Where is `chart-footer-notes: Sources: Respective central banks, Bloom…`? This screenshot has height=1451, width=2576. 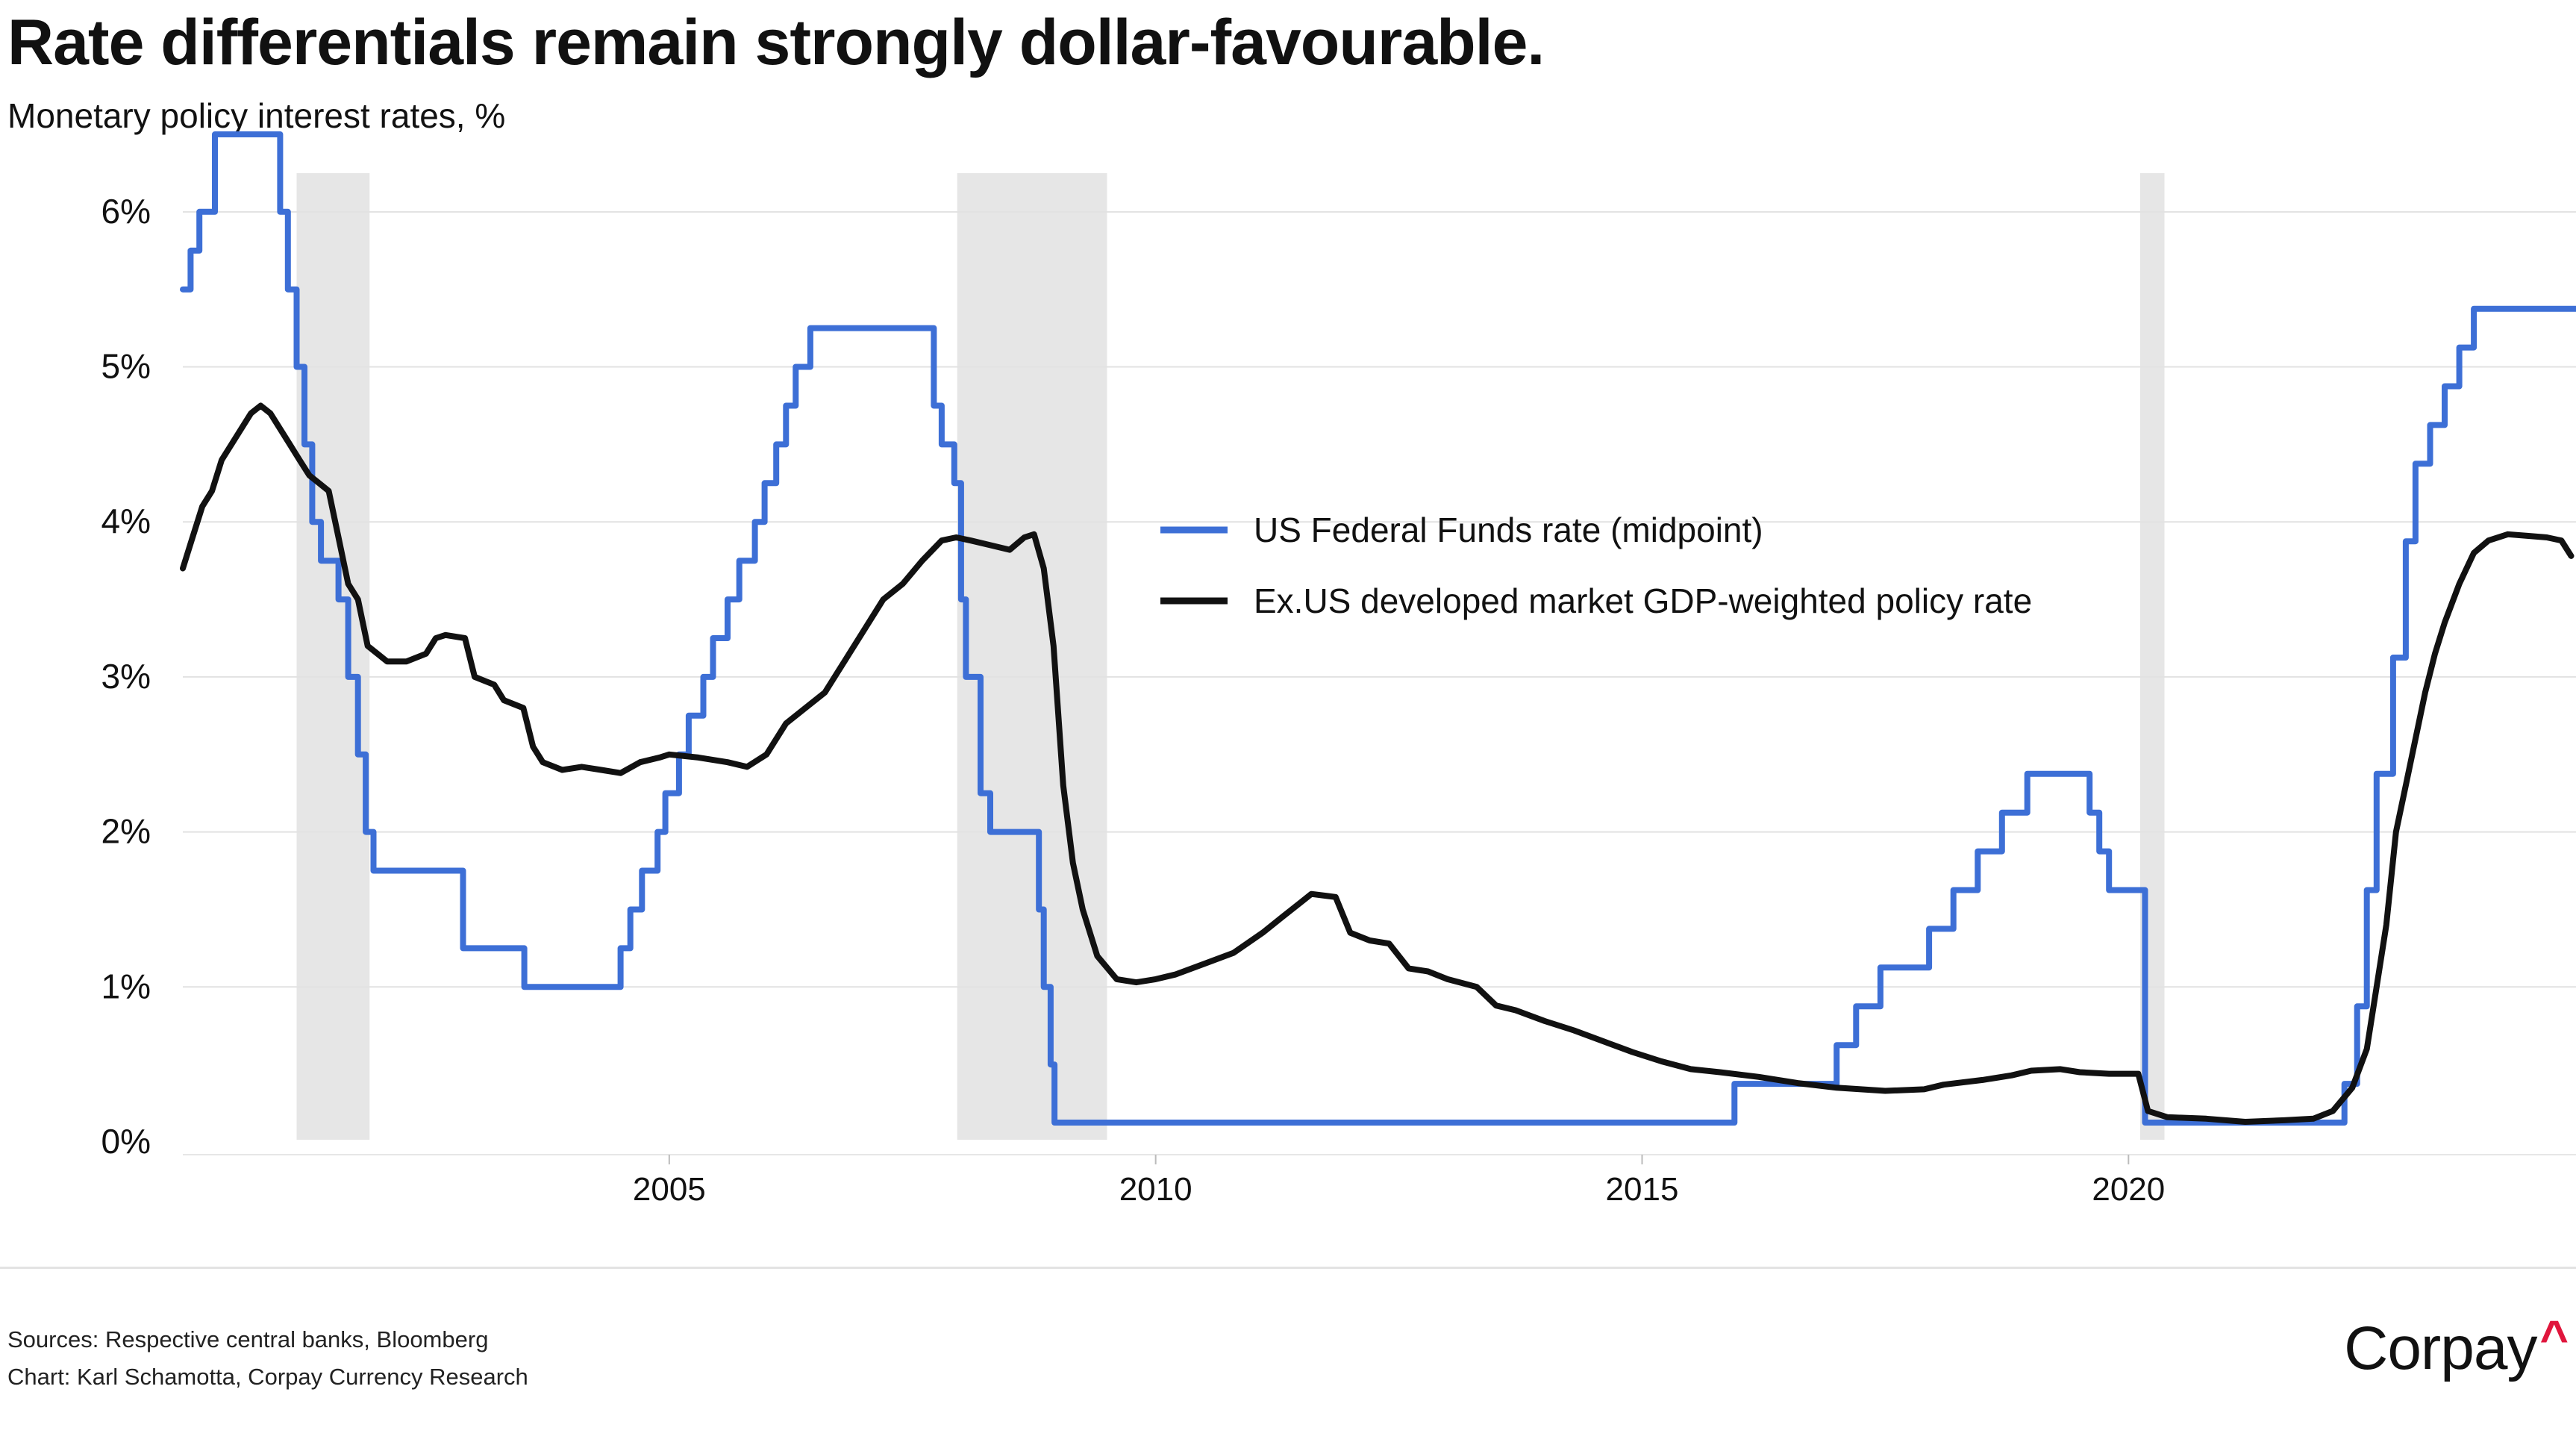
chart-footer-notes: Sources: Respective central banks, Bloom… is located at coordinates (267, 1358).